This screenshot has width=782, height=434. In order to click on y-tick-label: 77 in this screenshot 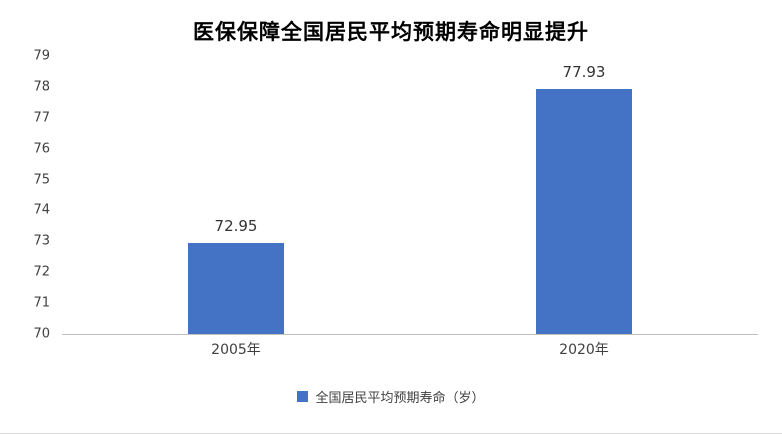, I will do `click(41, 118)`.